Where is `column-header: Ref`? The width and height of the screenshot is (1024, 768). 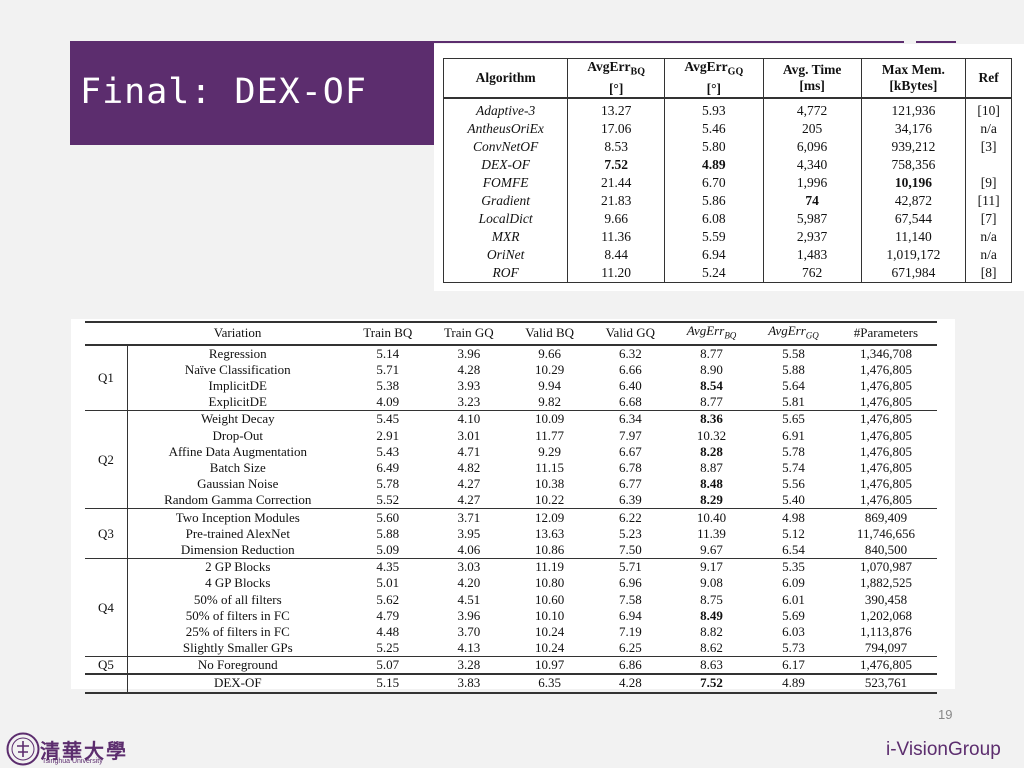
column-header: Ref is located at coordinates (988, 78).